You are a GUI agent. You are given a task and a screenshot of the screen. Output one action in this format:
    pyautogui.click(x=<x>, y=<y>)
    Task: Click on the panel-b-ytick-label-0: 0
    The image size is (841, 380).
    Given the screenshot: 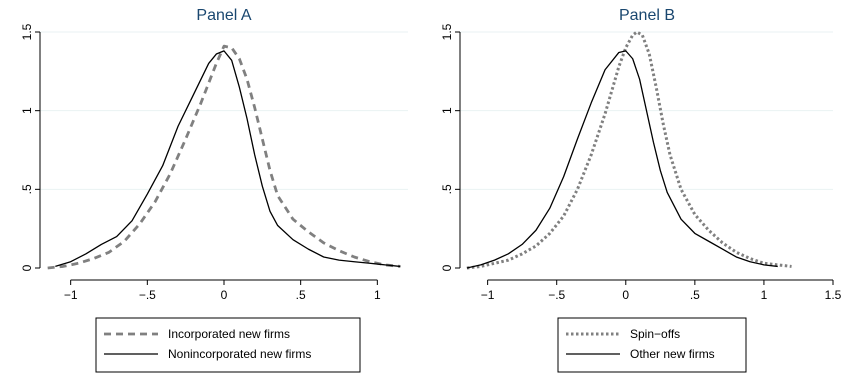 What is the action you would take?
    pyautogui.click(x=447, y=267)
    